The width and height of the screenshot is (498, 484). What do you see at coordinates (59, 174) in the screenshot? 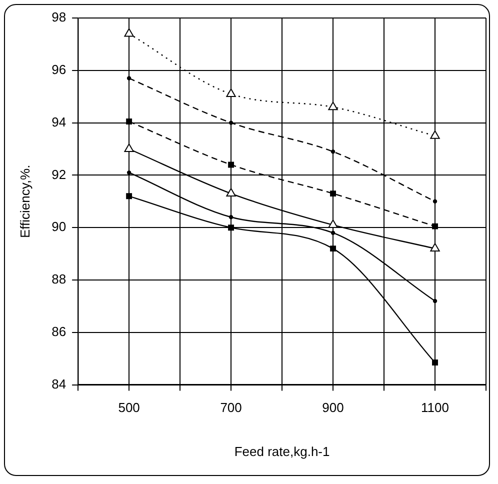
I see `y-tick-label: 92` at bounding box center [59, 174].